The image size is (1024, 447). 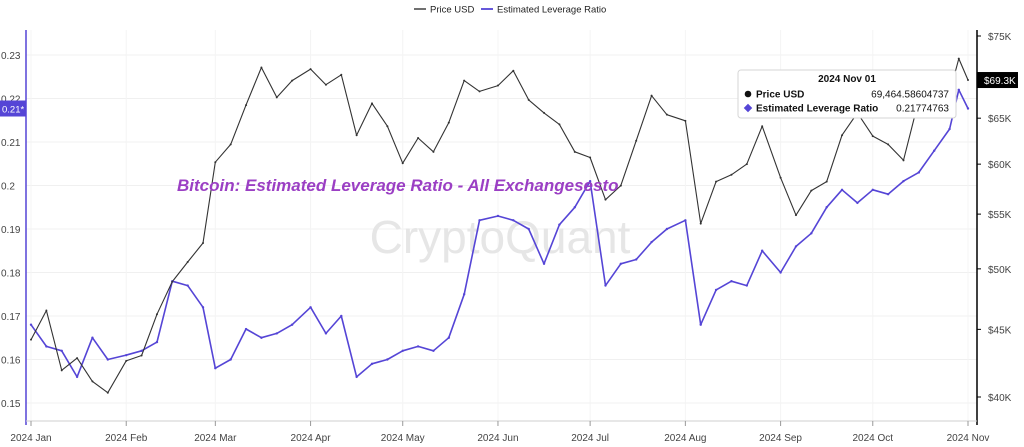 I want to click on y-left-tick-label: 0.22, so click(x=11, y=100).